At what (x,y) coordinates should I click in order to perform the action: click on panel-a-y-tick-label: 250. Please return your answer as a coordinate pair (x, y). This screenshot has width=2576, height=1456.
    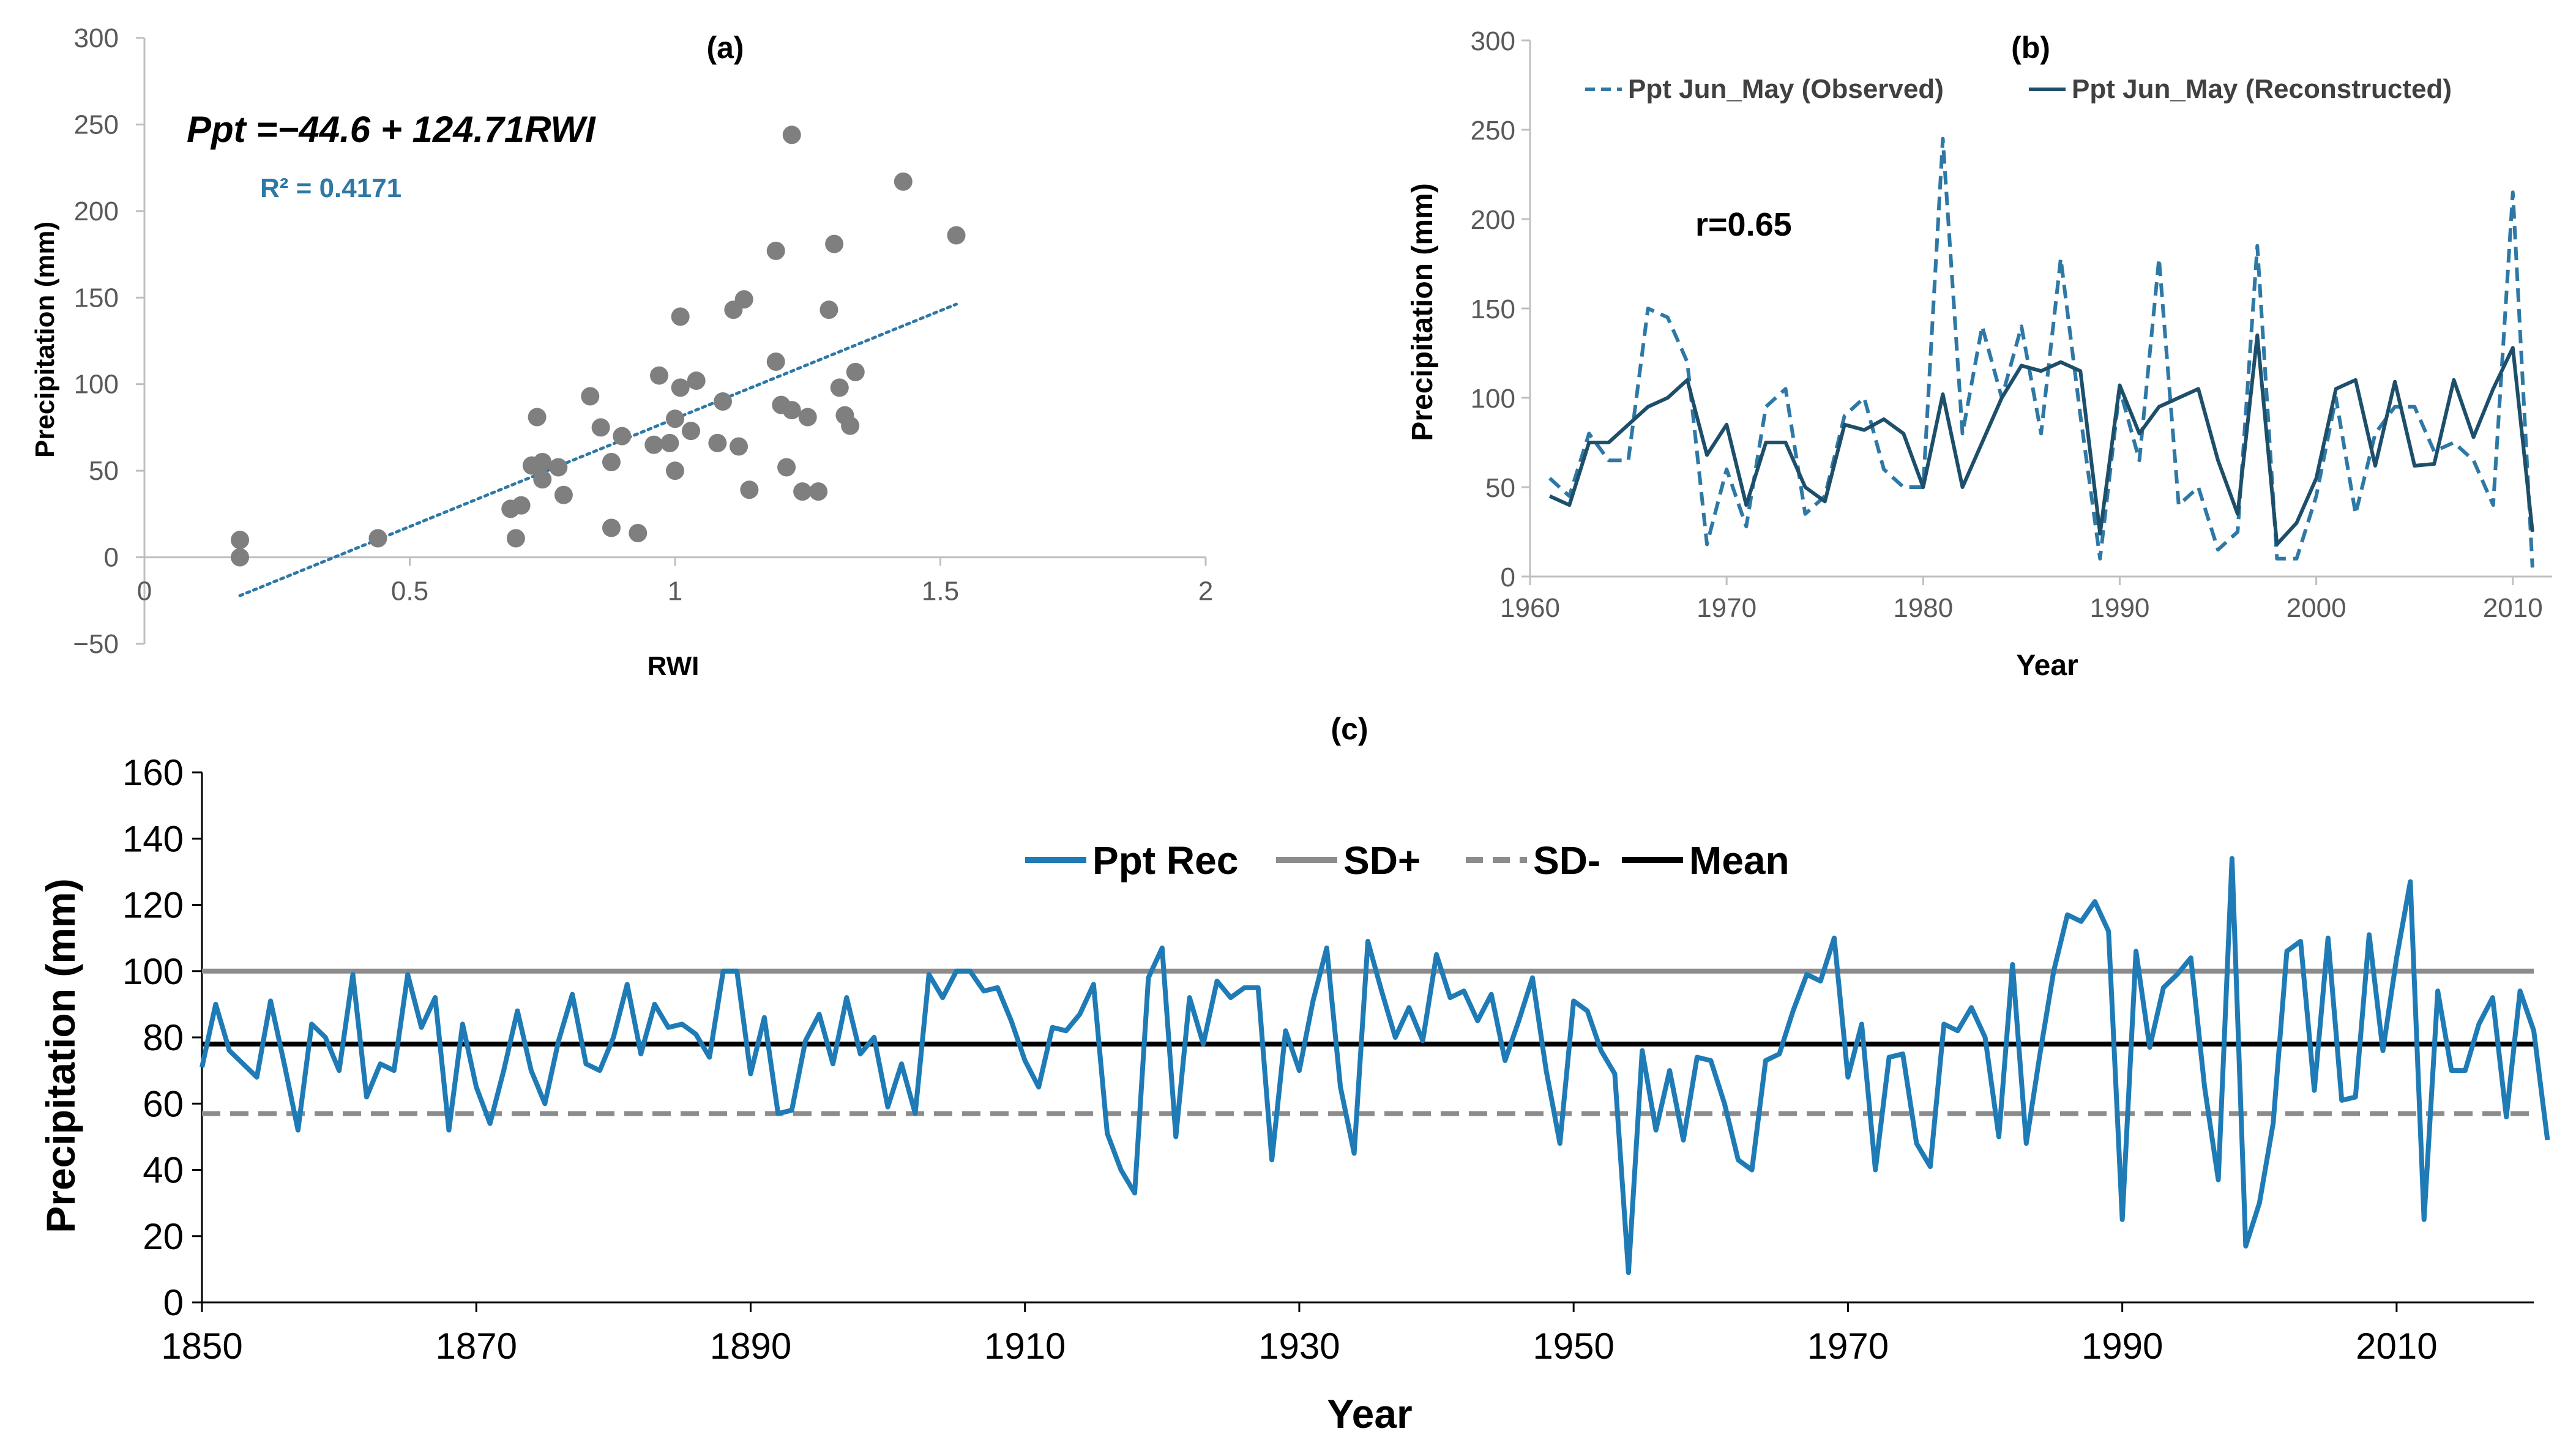
    Looking at the image, I should click on (96, 125).